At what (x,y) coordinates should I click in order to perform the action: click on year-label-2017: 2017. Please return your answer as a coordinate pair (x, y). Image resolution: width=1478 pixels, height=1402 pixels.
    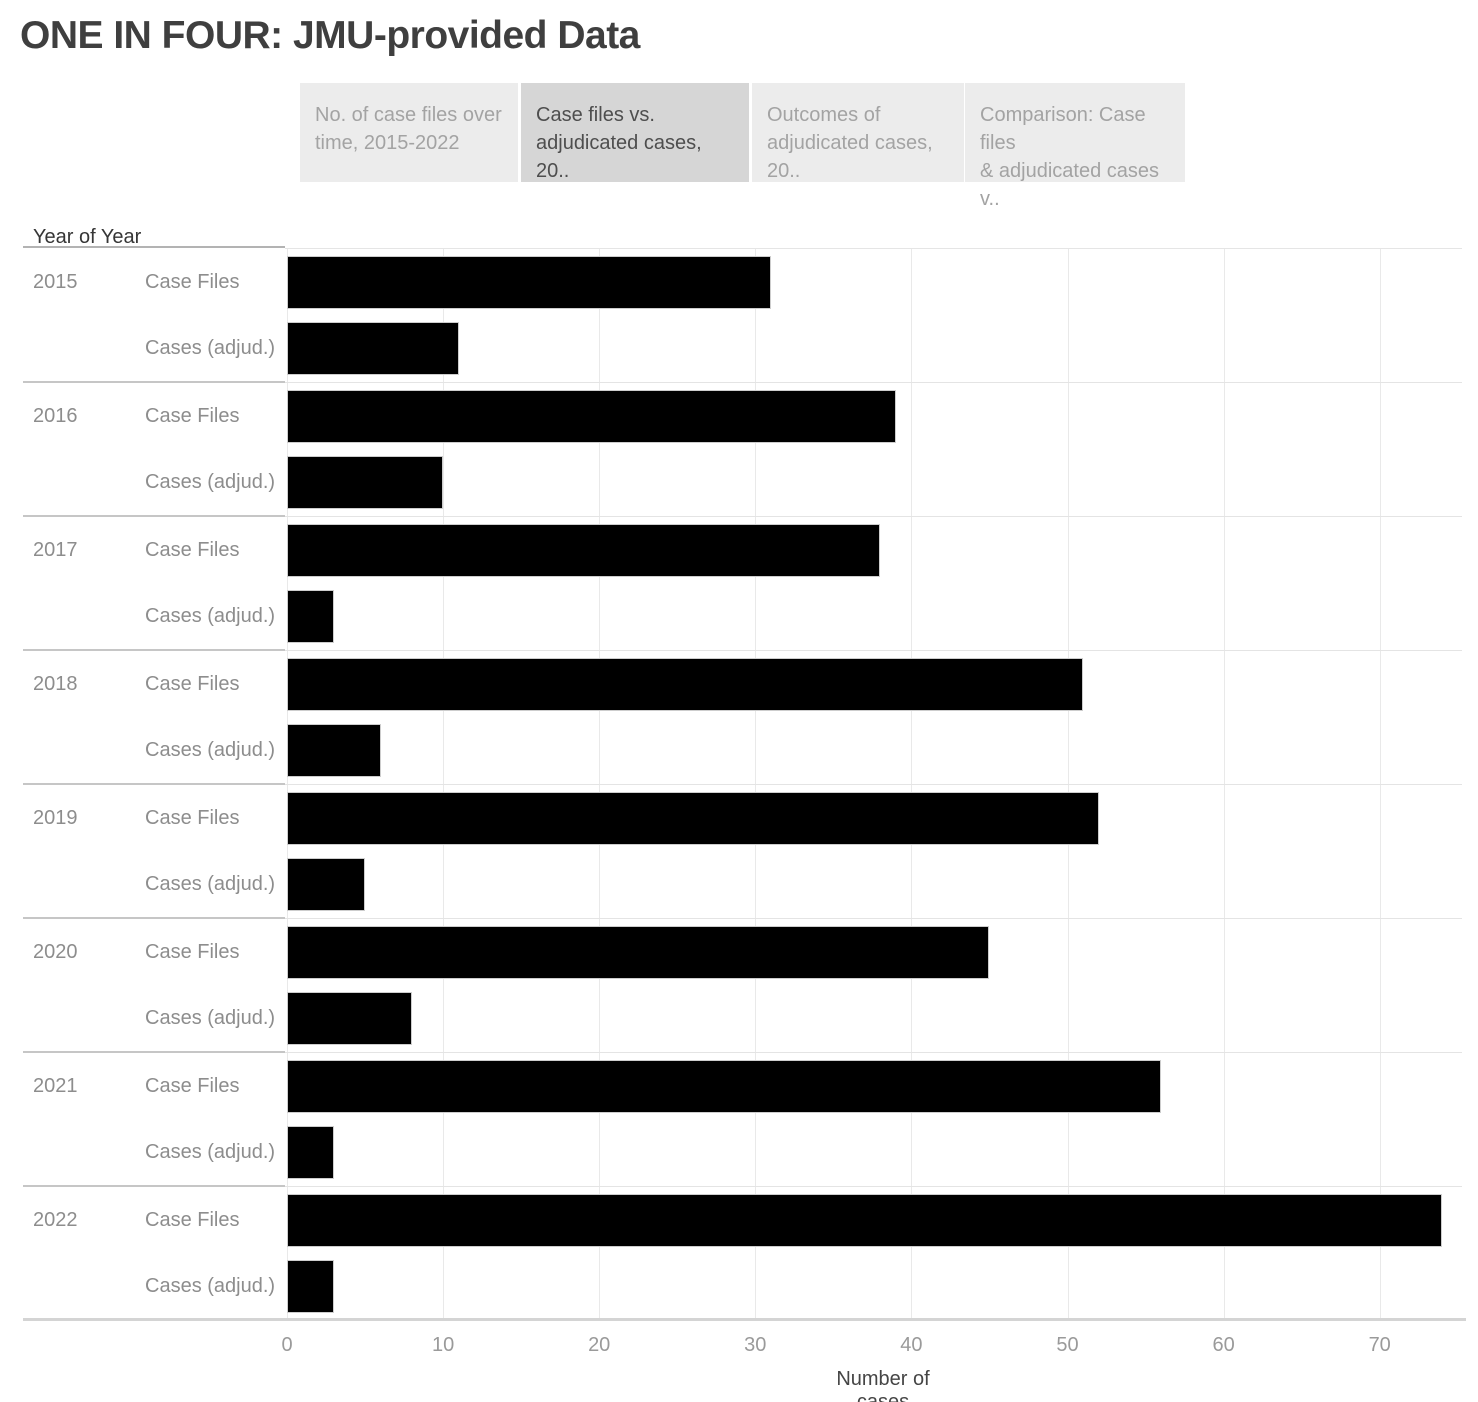
    Looking at the image, I should click on (55, 550).